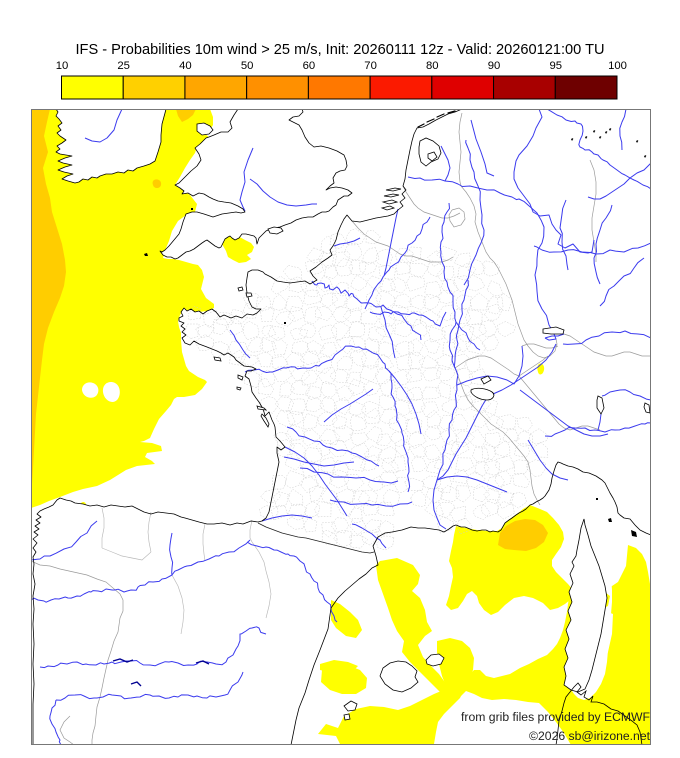  I want to click on svg-text: ©2026 sb@irizone.net, so click(590, 736).